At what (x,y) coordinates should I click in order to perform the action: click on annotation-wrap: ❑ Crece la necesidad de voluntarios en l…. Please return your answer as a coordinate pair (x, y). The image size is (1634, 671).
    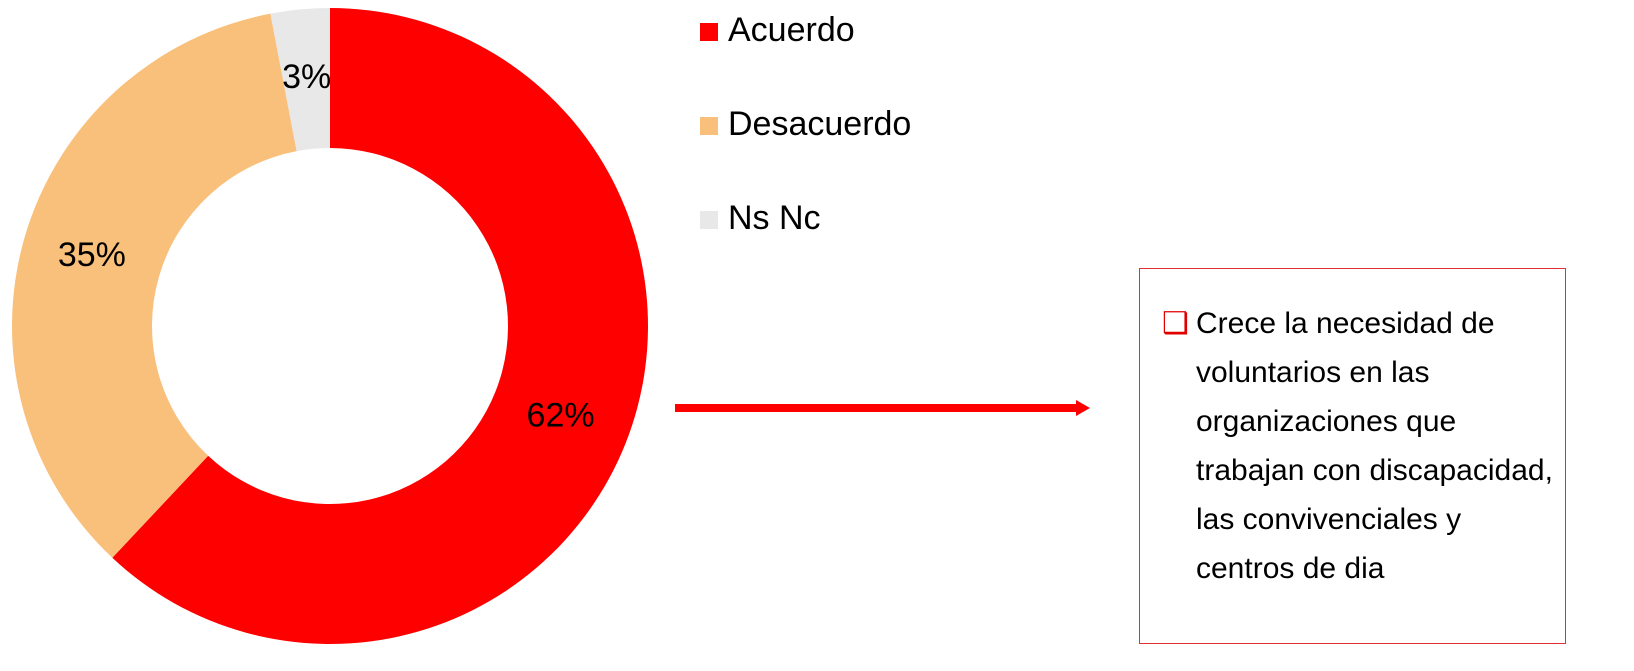
    Looking at the image, I should click on (1358, 446).